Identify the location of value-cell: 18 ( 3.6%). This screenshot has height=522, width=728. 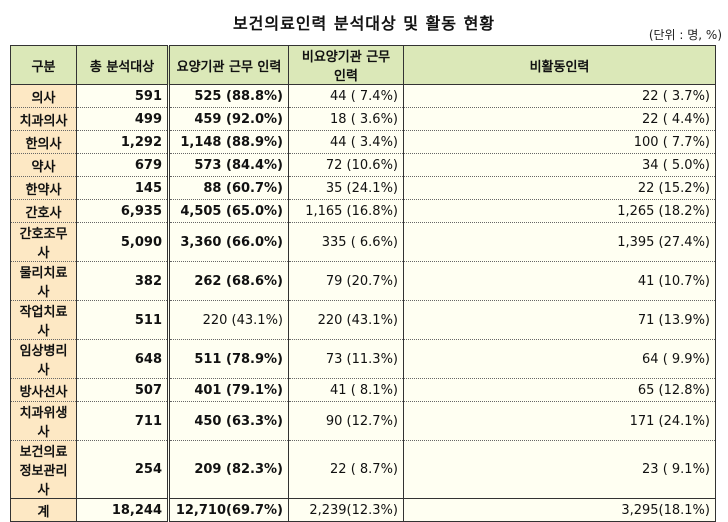
(346, 119).